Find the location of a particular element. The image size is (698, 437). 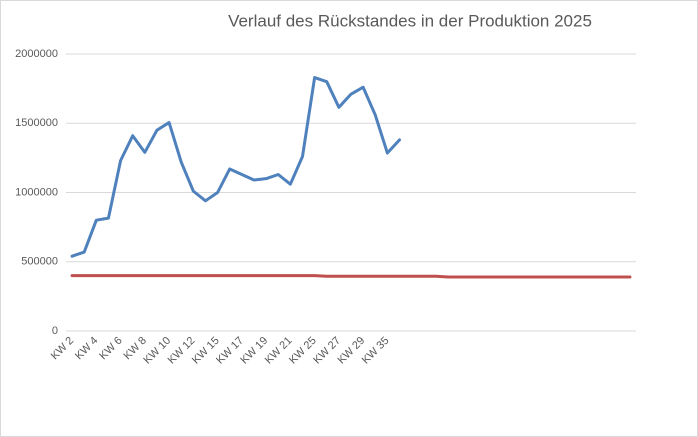

y-tick-label: 0 is located at coordinates (55, 331).